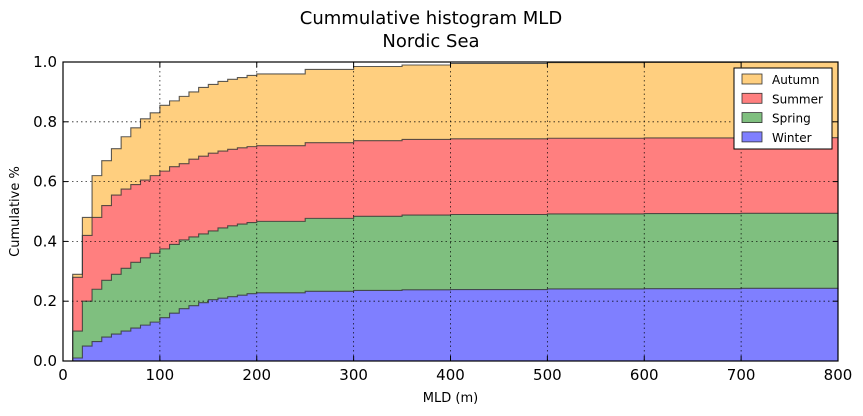  Describe the element at coordinates (431, 18) in the screenshot. I see `chart-title: Cummulative histogram MLD` at that location.